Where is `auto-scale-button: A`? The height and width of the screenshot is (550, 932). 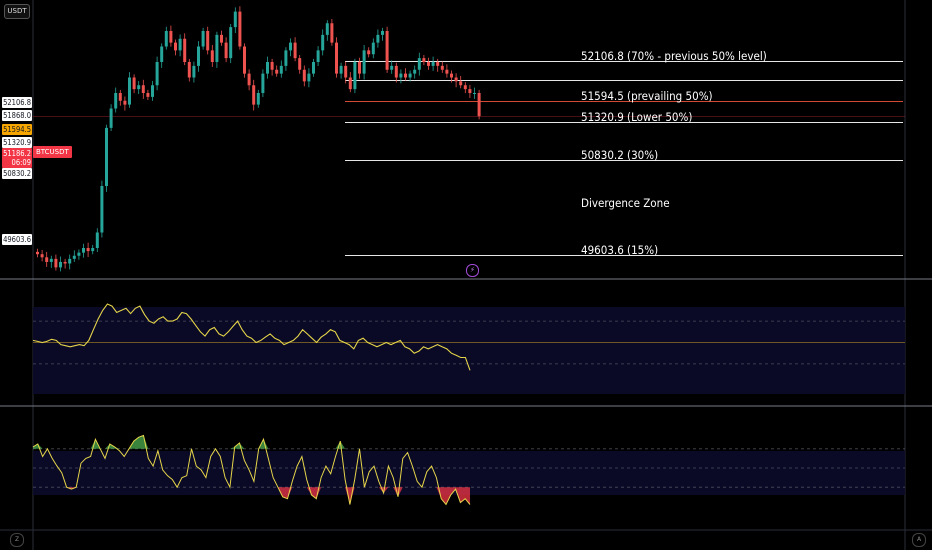
auto-scale-button: A is located at coordinates (919, 540).